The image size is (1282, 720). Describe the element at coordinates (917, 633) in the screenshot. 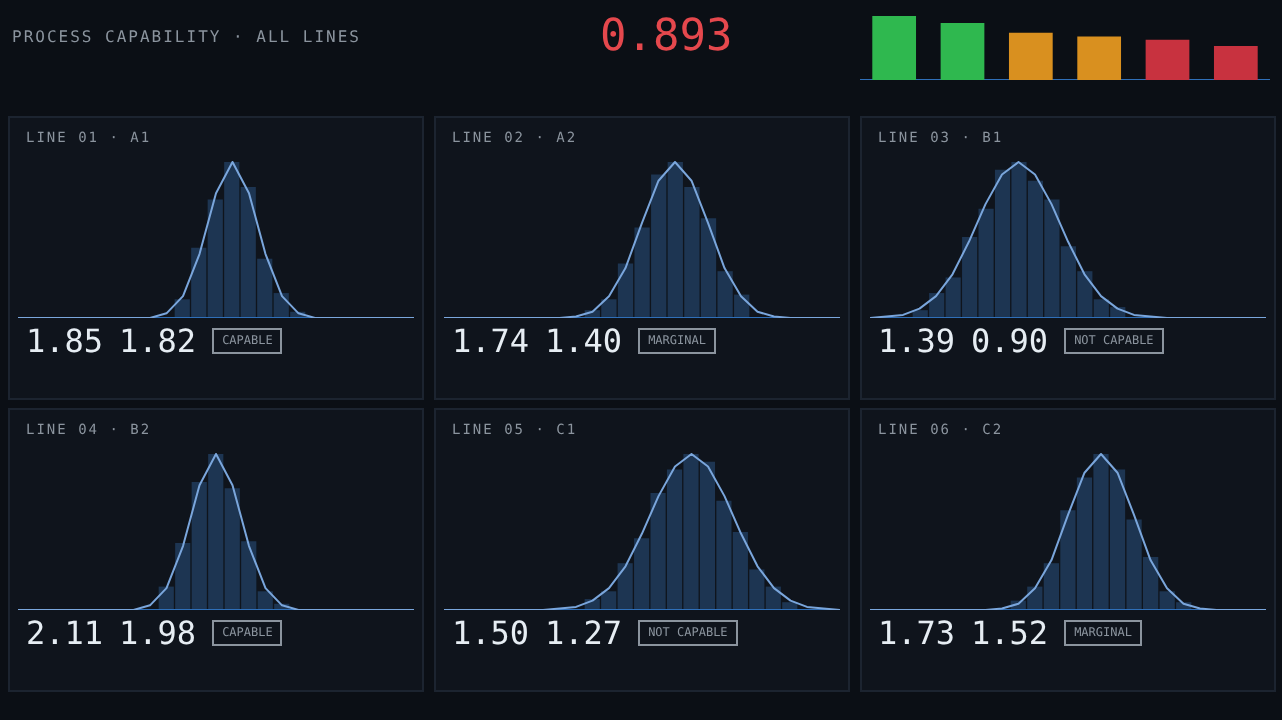

I see `text: 1.73` at that location.